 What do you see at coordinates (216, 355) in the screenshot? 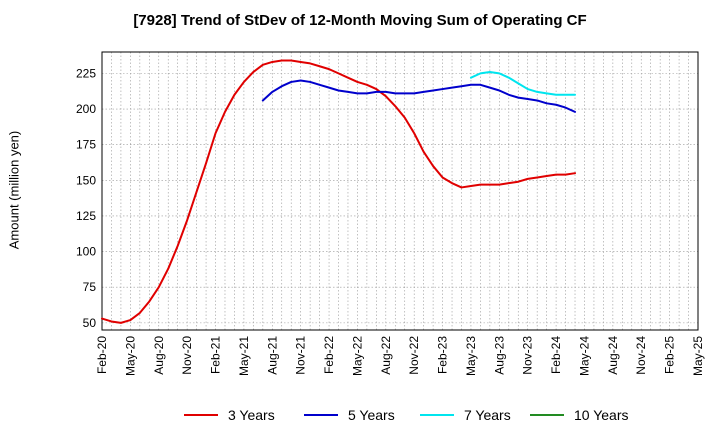
I see `x-tick-label: Feb-21` at bounding box center [216, 355].